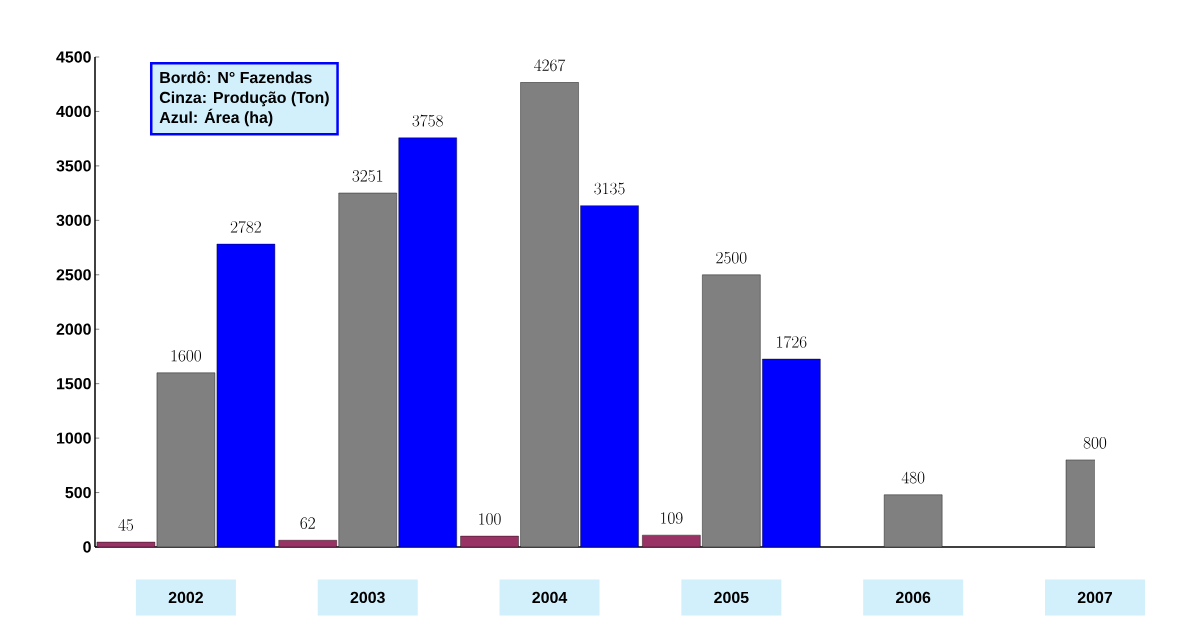  I want to click on y-tick-label: 4000, so click(73, 111).